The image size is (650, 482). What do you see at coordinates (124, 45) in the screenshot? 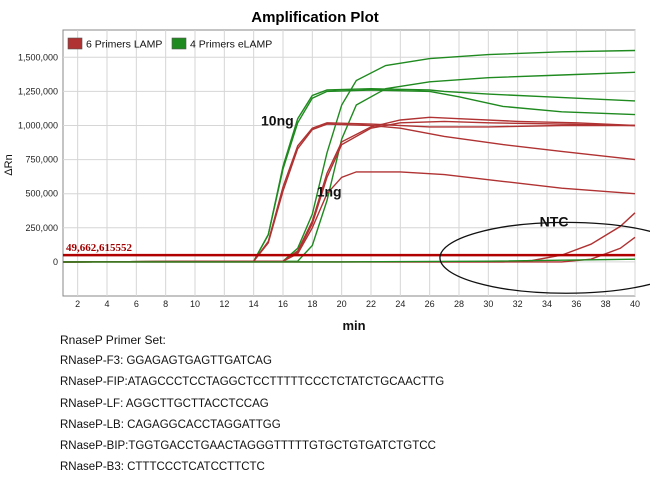
I see `legend-label: 6 Primers LAMP` at bounding box center [124, 45].